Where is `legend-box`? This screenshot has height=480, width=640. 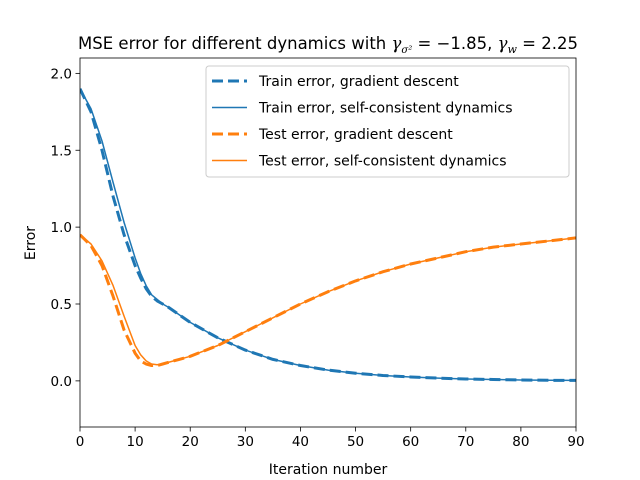 legend-box is located at coordinates (387, 121).